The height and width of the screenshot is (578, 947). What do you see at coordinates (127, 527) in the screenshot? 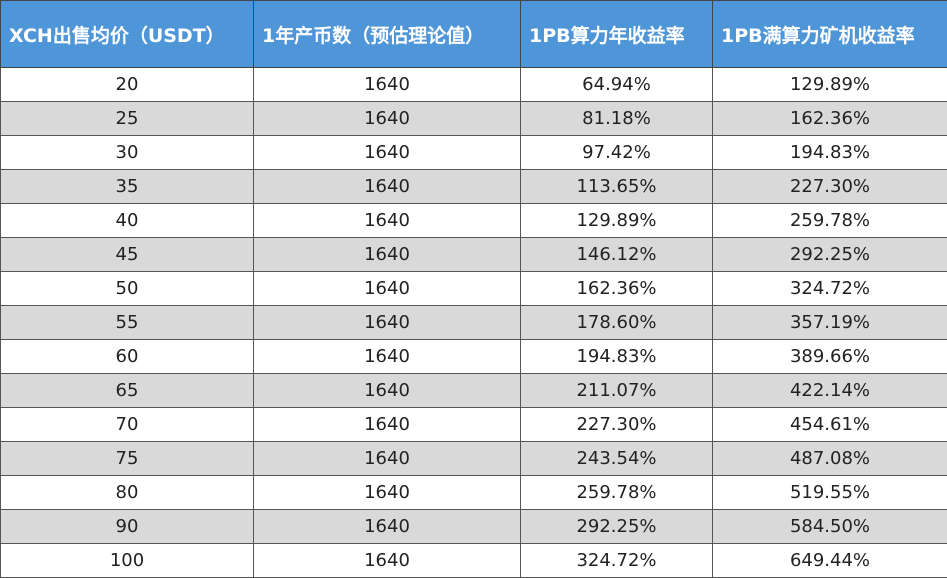
I see `table-cell: 90` at bounding box center [127, 527].